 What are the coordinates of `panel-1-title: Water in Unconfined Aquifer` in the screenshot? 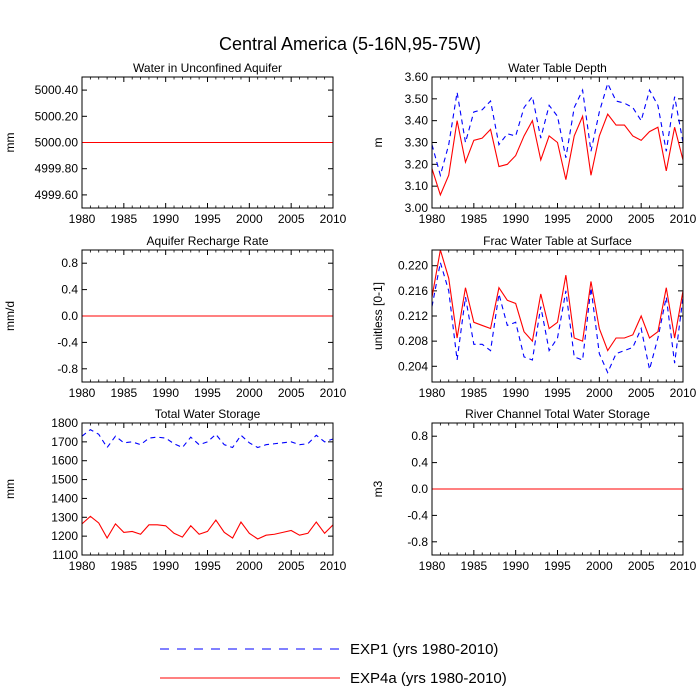 It's located at (207, 68).